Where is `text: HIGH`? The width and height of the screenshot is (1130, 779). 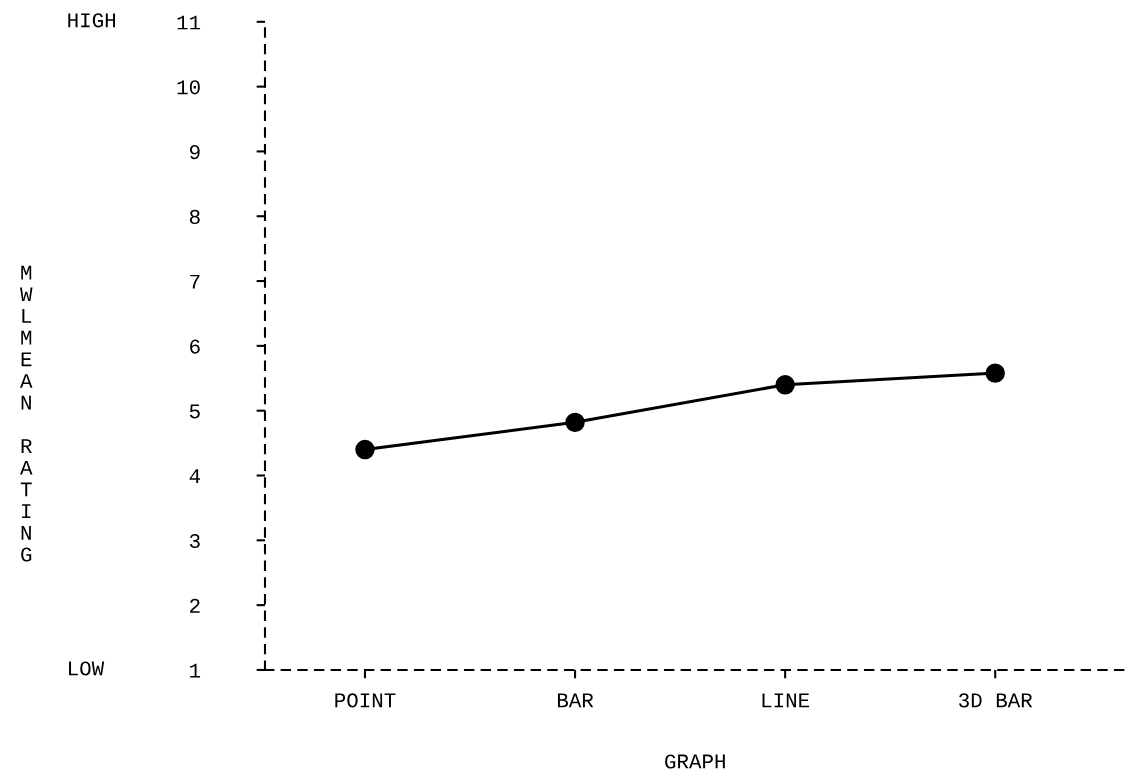 text: HIGH is located at coordinates (92, 20).